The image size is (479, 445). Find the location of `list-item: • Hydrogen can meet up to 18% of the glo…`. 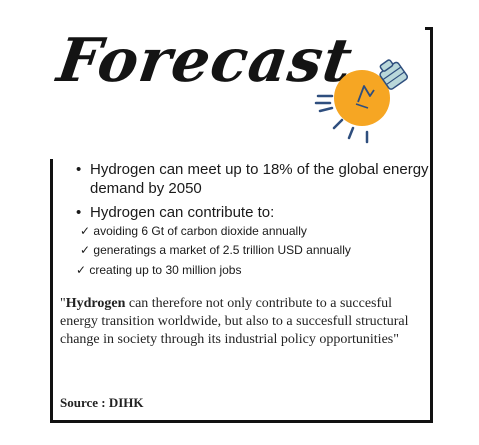

list-item: • Hydrogen can meet up to 18% of the glo… is located at coordinates (253, 179).